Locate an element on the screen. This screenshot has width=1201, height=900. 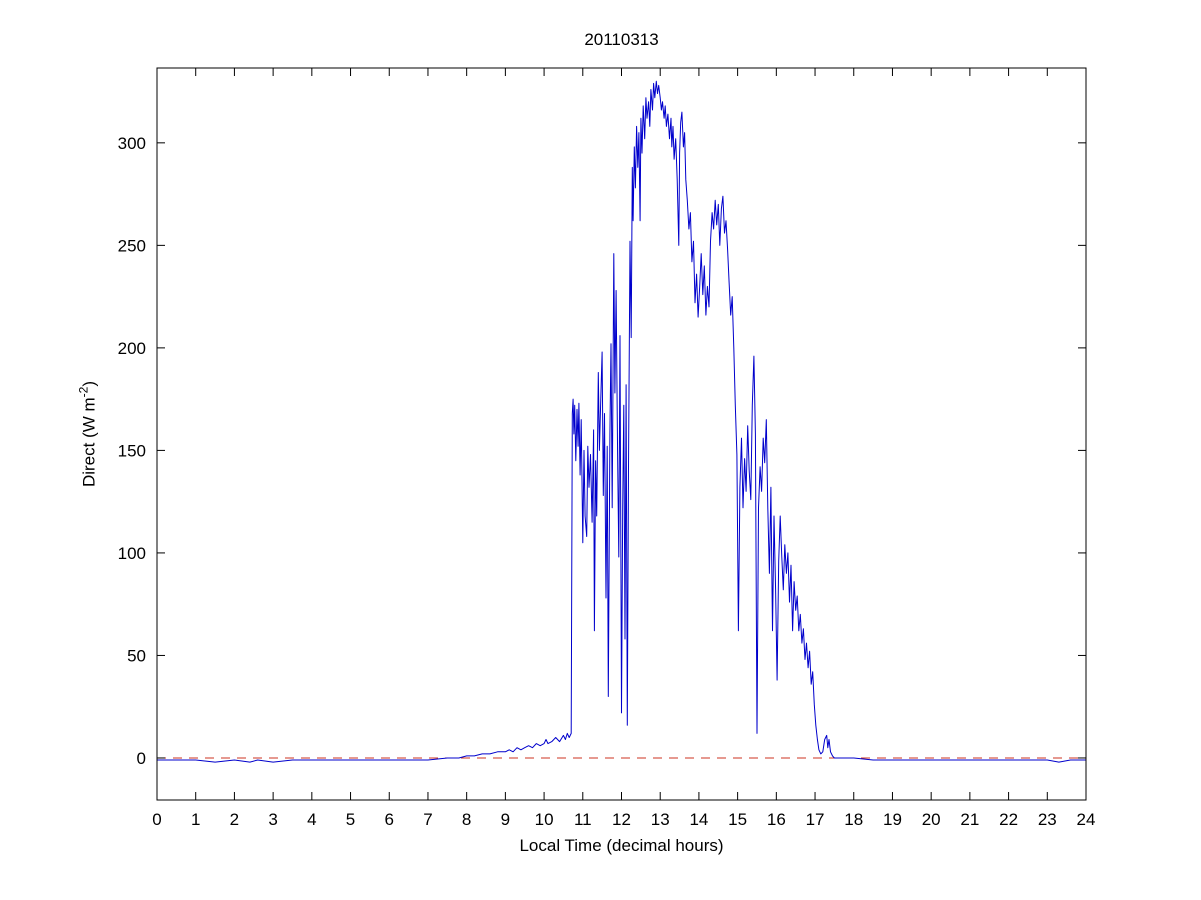
chart-title: 20110313 is located at coordinates (621, 39).